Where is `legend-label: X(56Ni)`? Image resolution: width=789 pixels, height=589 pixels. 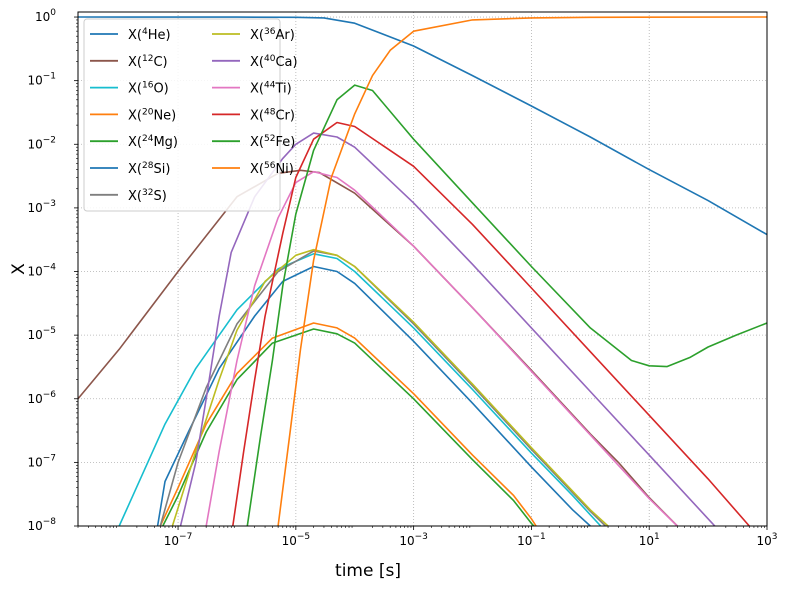
legend-label: X(56Ni) is located at coordinates (272, 169).